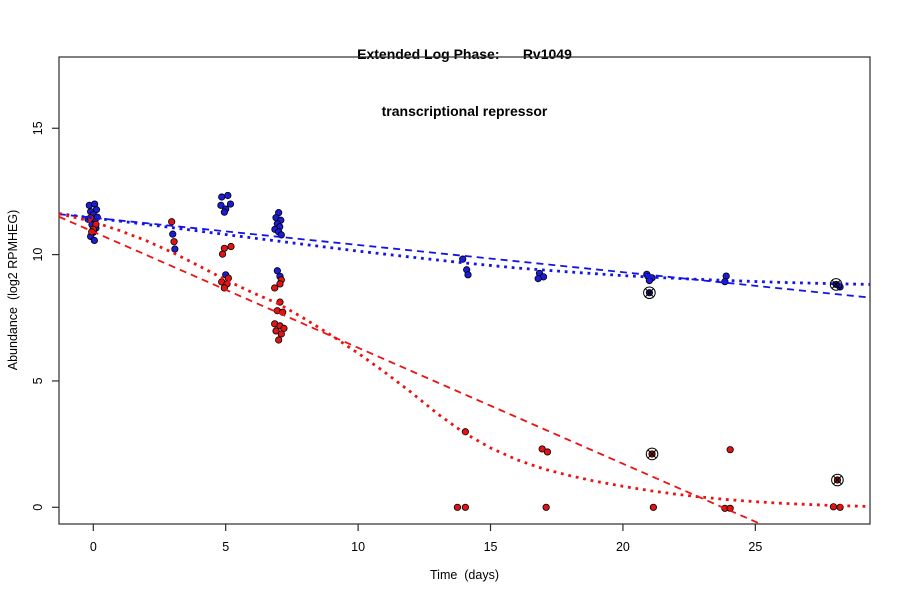 This screenshot has width=900, height=600. I want to click on red-circled-points-series, so click(744, 467).